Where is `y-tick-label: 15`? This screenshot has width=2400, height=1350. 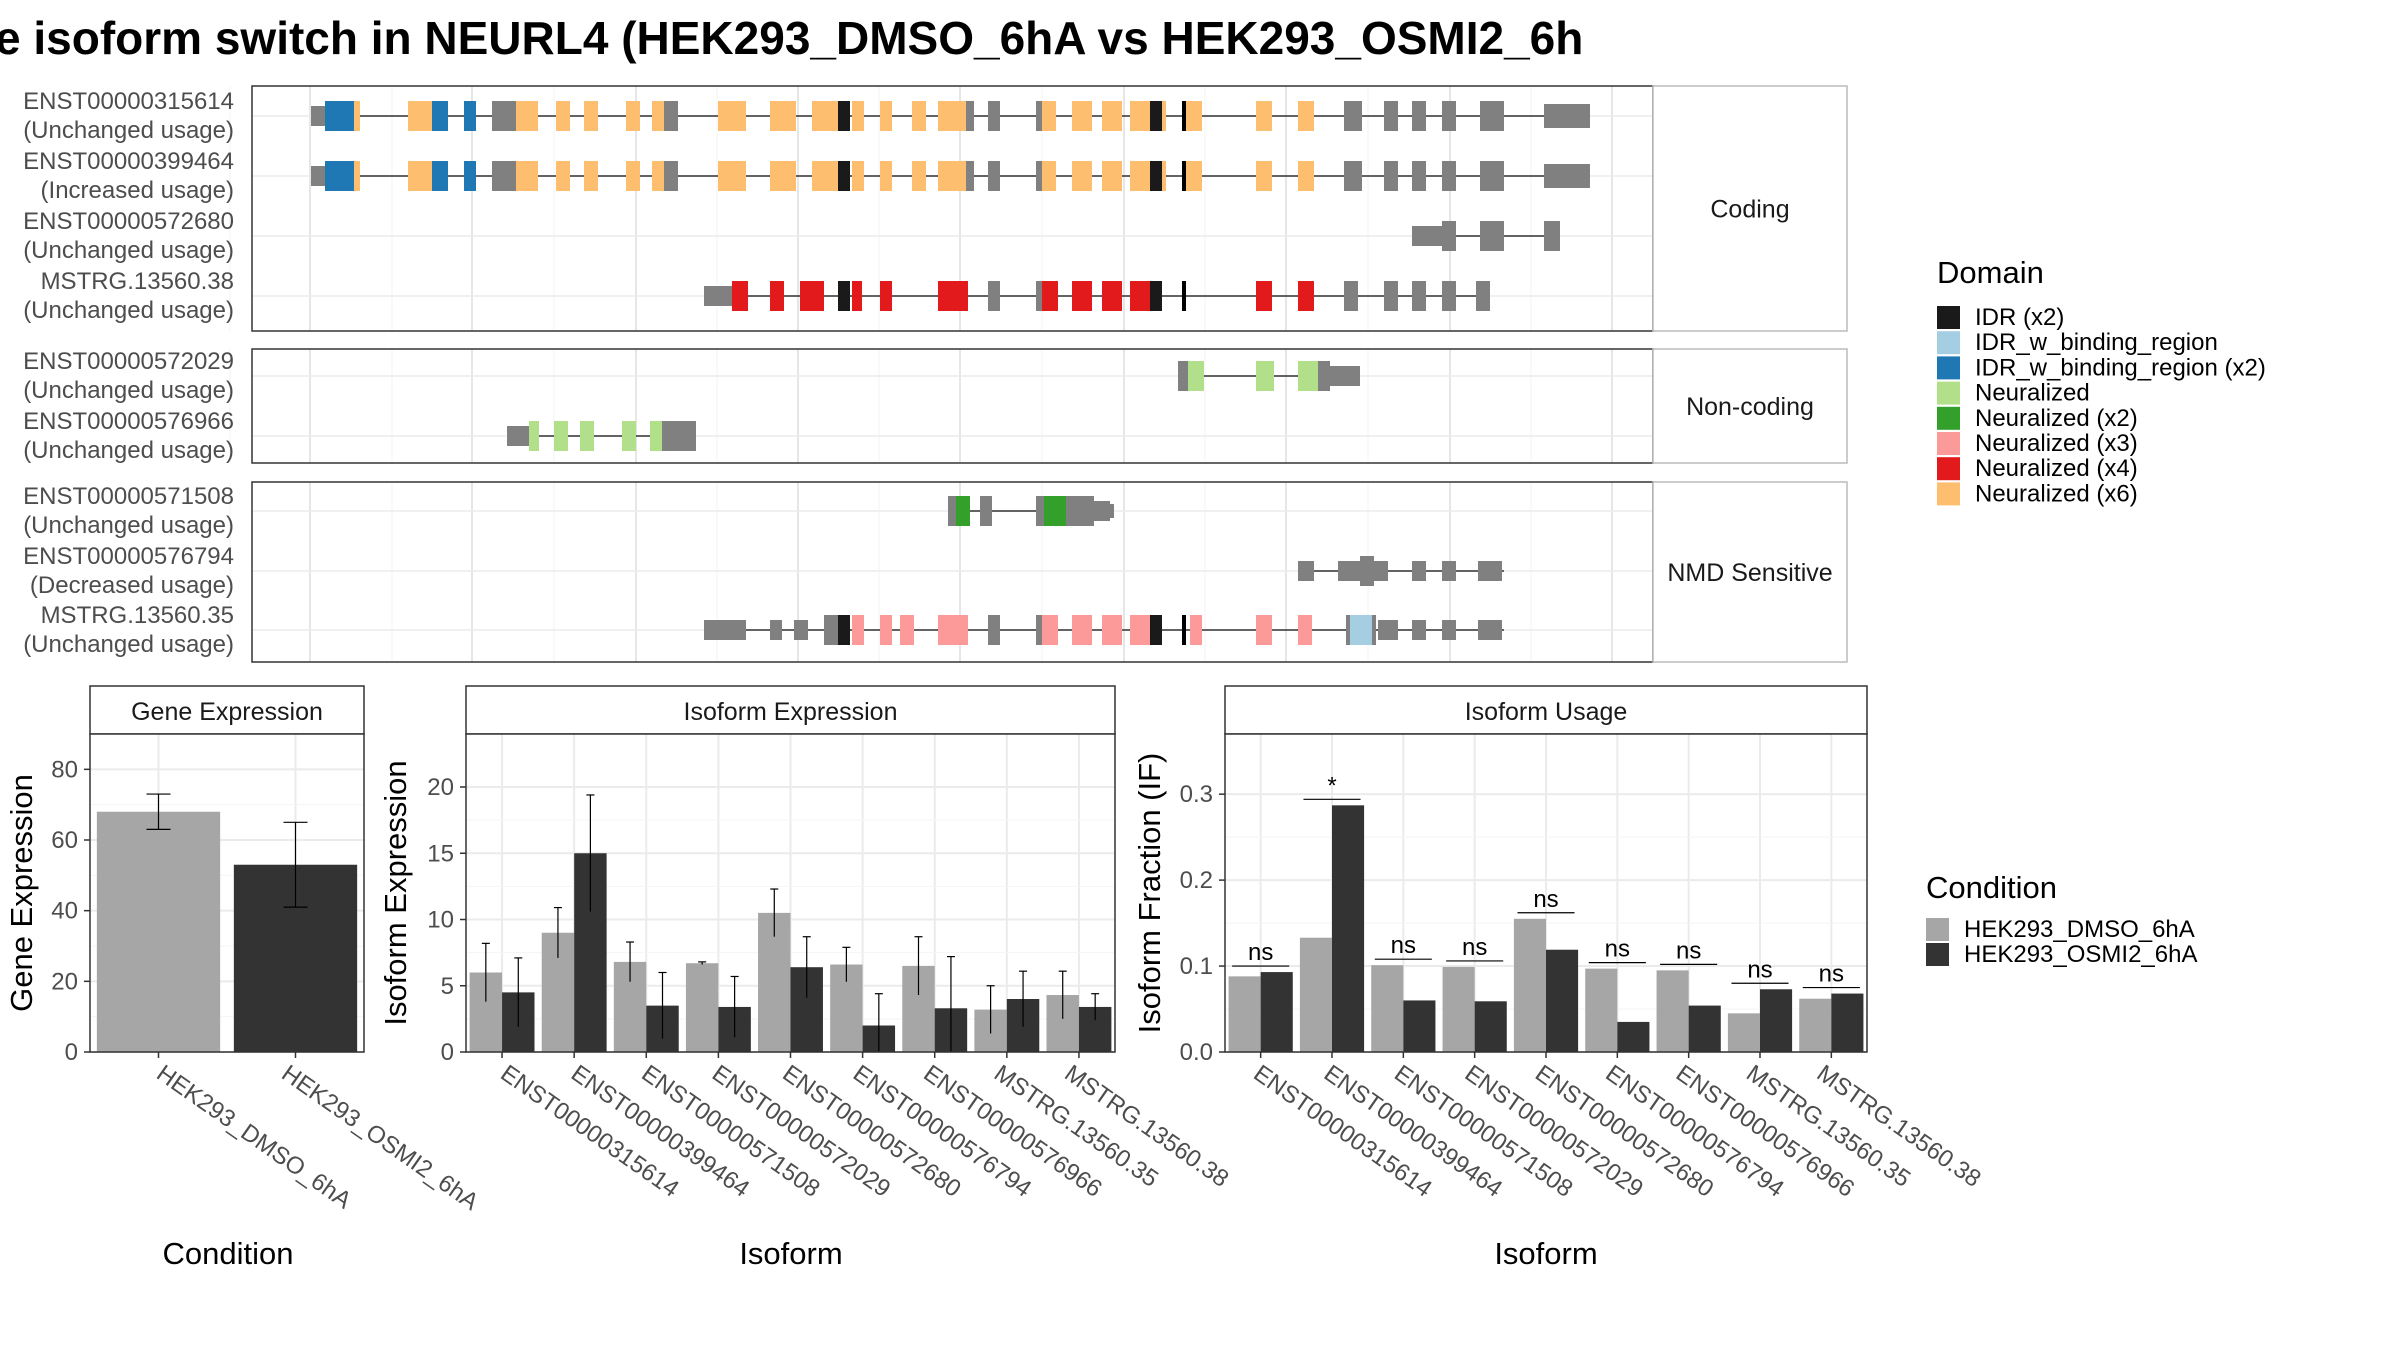
y-tick-label: 15 is located at coordinates (440, 853).